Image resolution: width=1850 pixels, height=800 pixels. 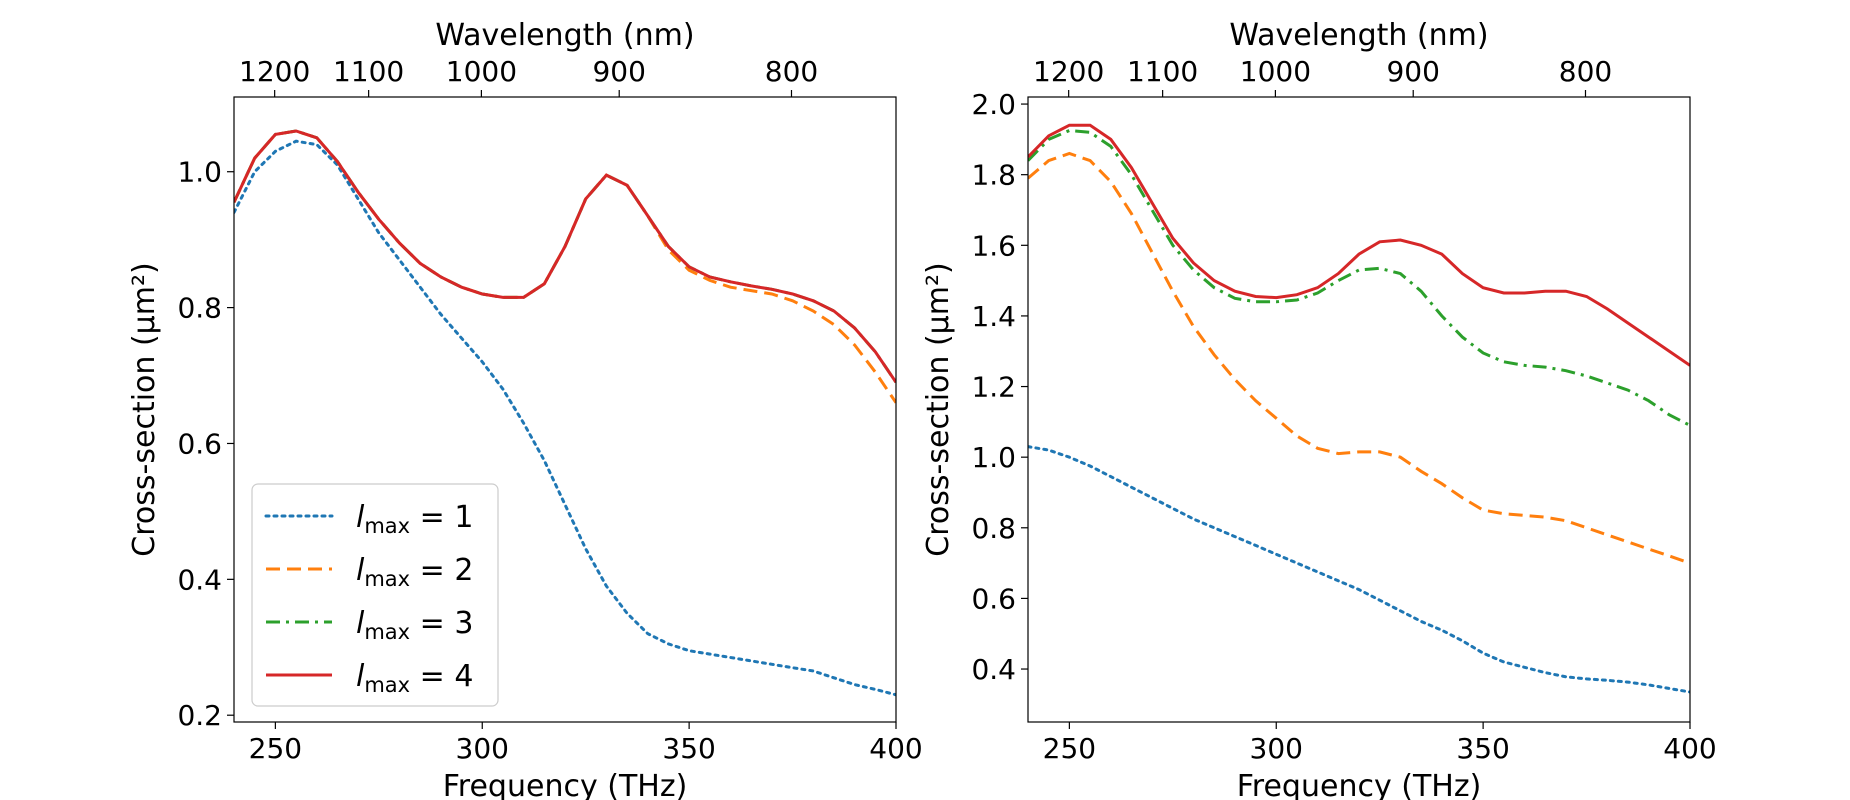 What do you see at coordinates (441, 517) in the screenshot?
I see `legend-value: = 1` at bounding box center [441, 517].